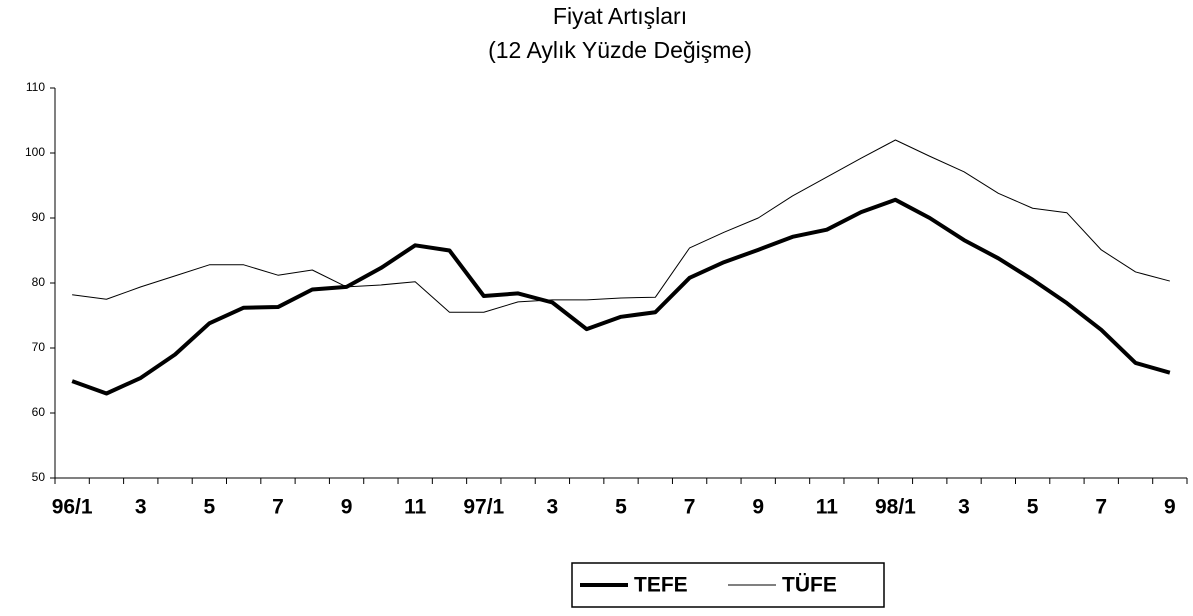 The width and height of the screenshot is (1193, 616). Describe the element at coordinates (39, 477) in the screenshot. I see `y-tick-label: 50` at that location.